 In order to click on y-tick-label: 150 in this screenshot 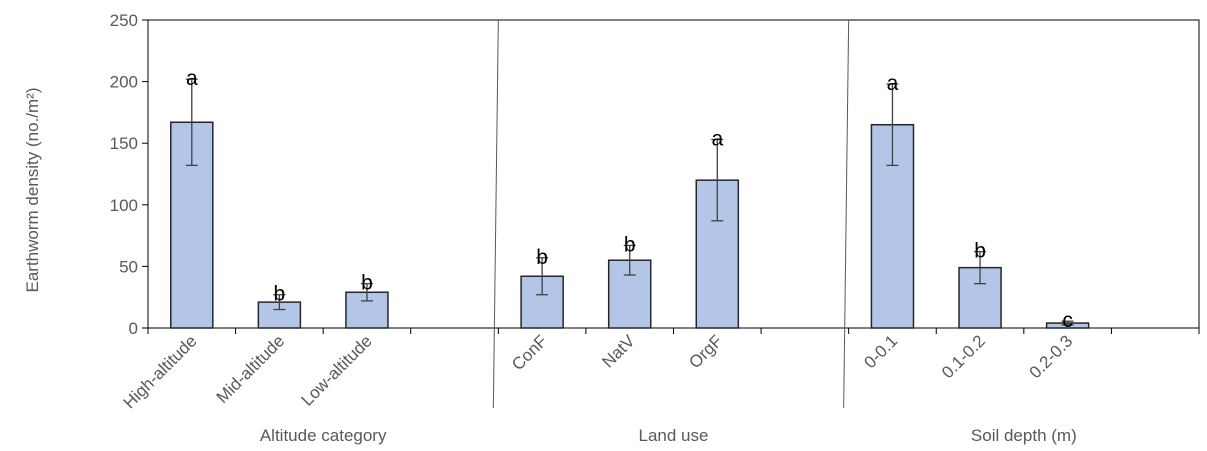, I will do `click(124, 143)`.